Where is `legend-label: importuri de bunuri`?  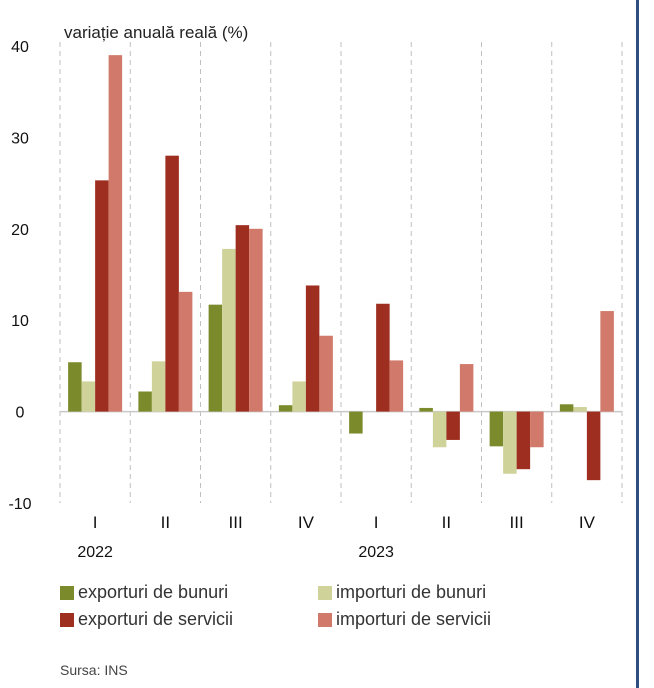
legend-label: importuri de bunuri is located at coordinates (411, 592).